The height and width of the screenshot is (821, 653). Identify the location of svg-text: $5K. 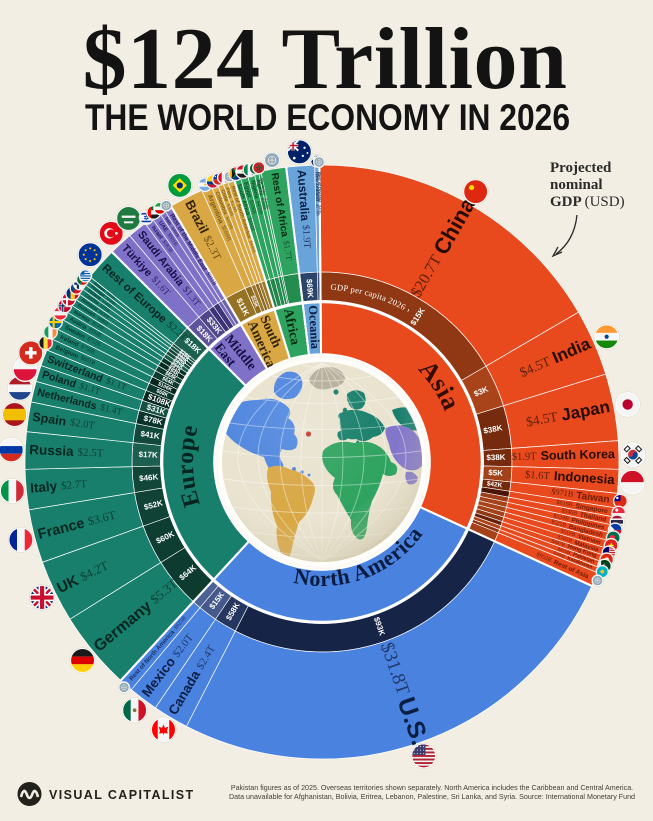
(495, 473).